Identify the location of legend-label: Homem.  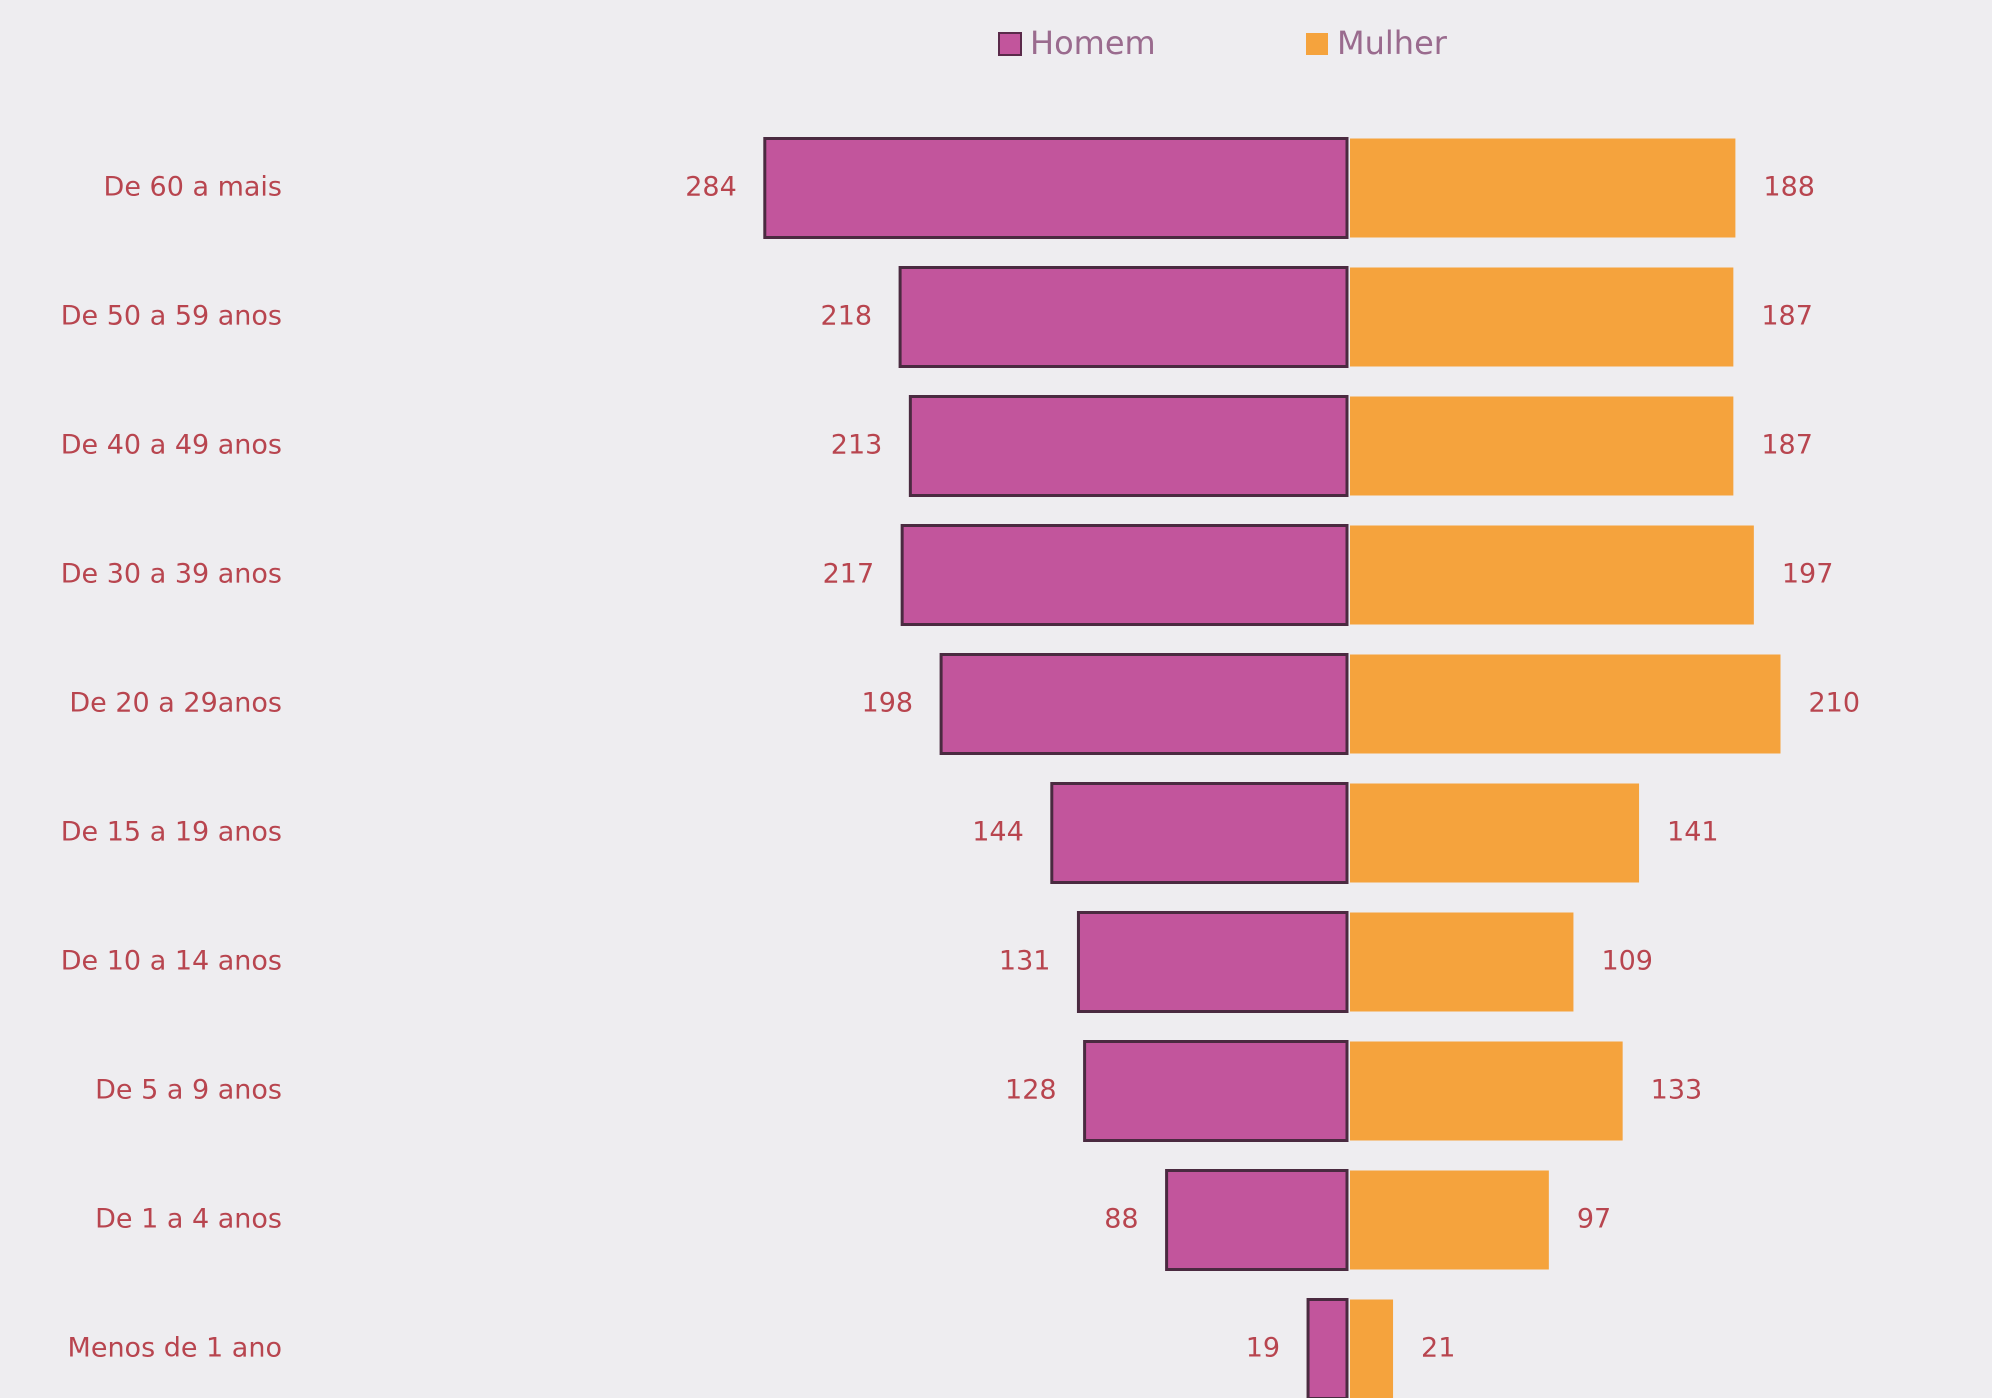
(1093, 43).